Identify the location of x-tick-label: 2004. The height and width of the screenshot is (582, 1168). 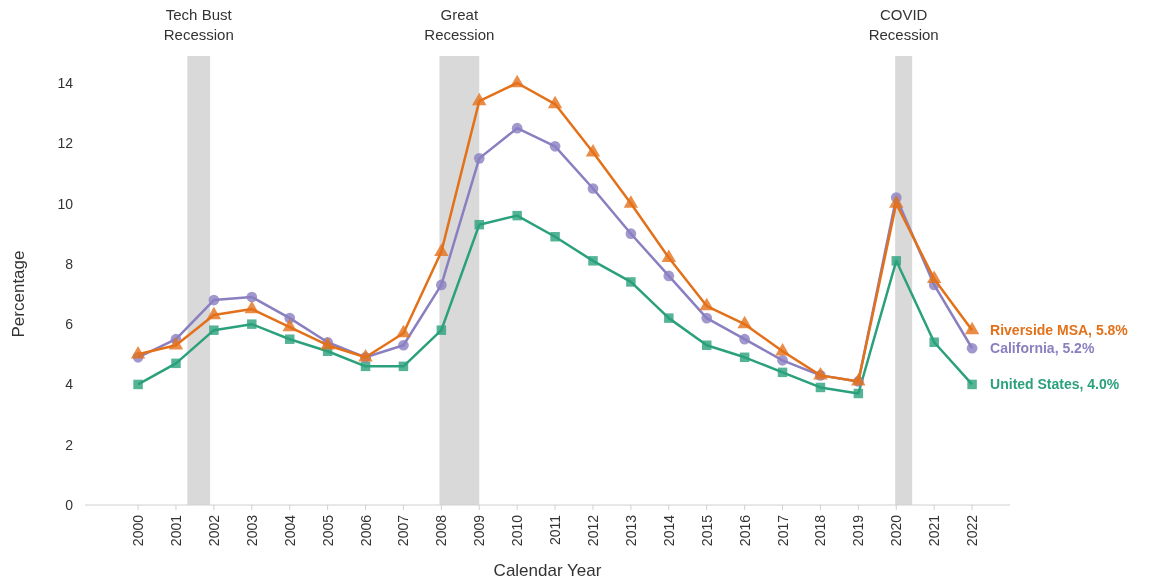
(289, 530).